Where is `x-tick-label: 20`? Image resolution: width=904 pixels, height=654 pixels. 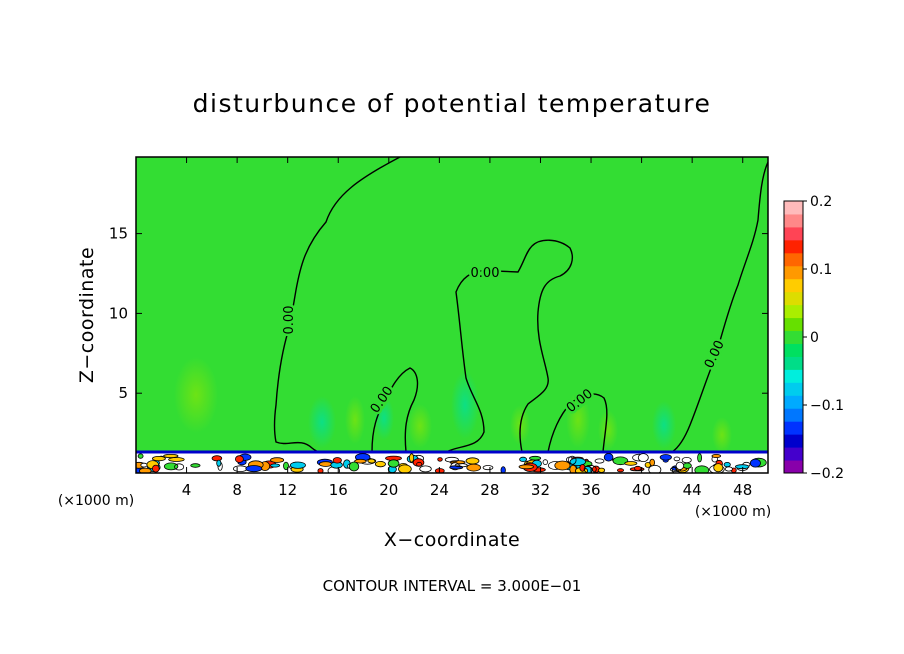
x-tick-label: 20 is located at coordinates (388, 490).